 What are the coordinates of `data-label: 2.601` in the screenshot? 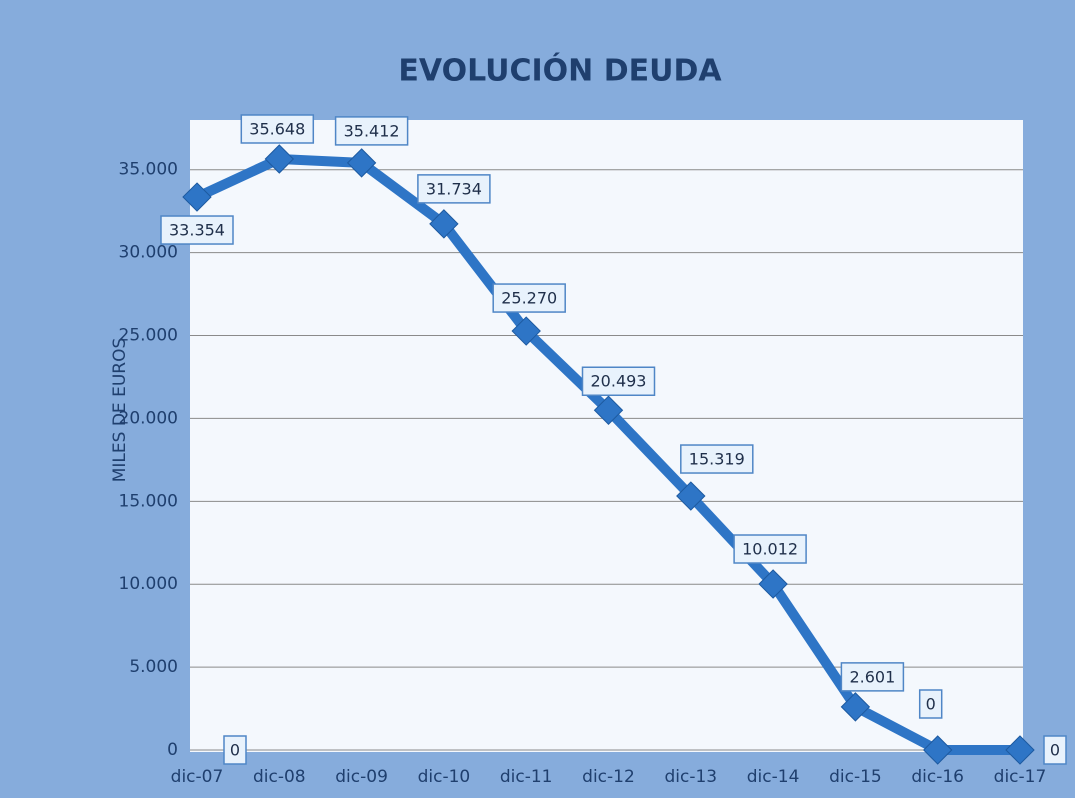 It's located at (872, 676).